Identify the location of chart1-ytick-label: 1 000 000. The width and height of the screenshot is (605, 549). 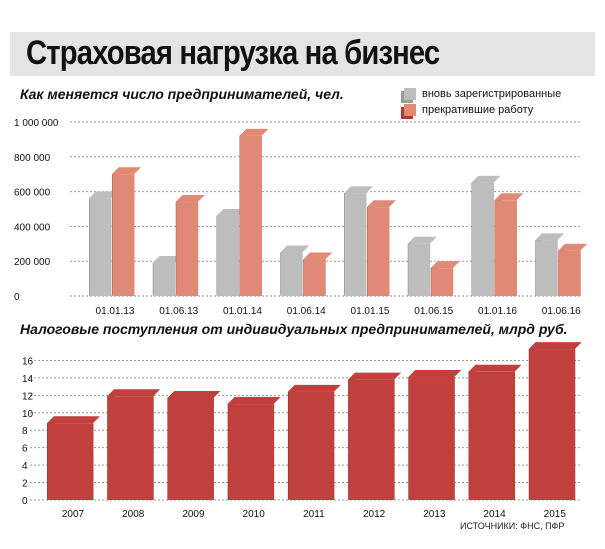
(36, 123).